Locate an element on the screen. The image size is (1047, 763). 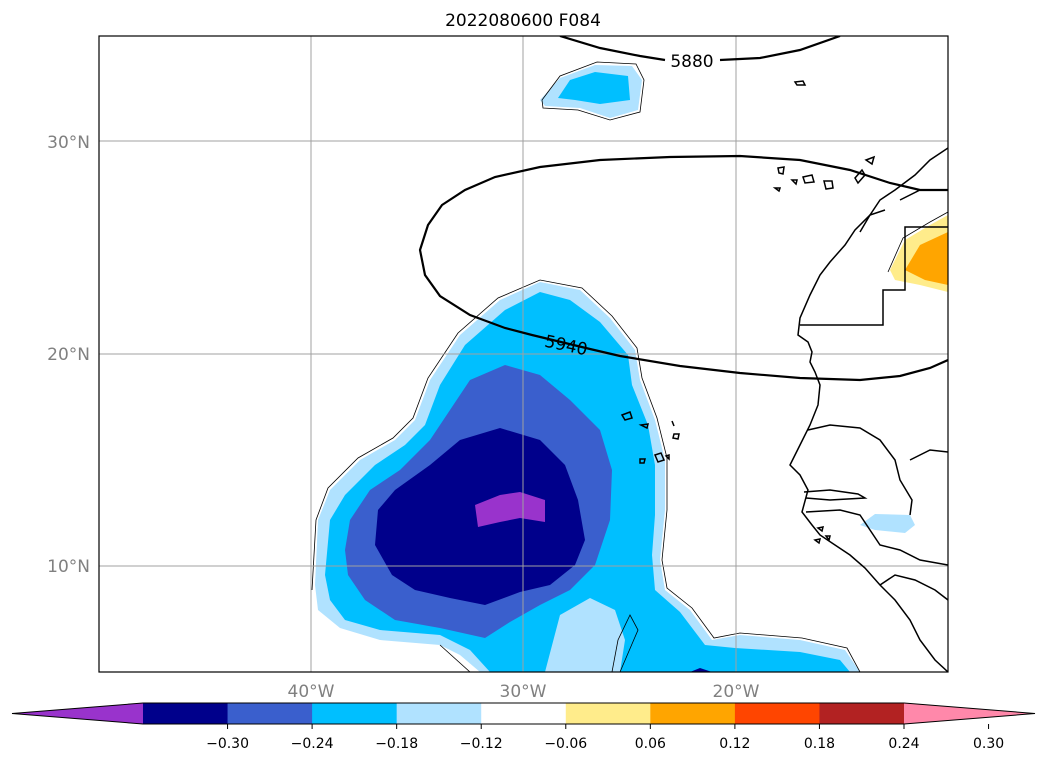
contour-outline-east is located at coordinates (917, 242).